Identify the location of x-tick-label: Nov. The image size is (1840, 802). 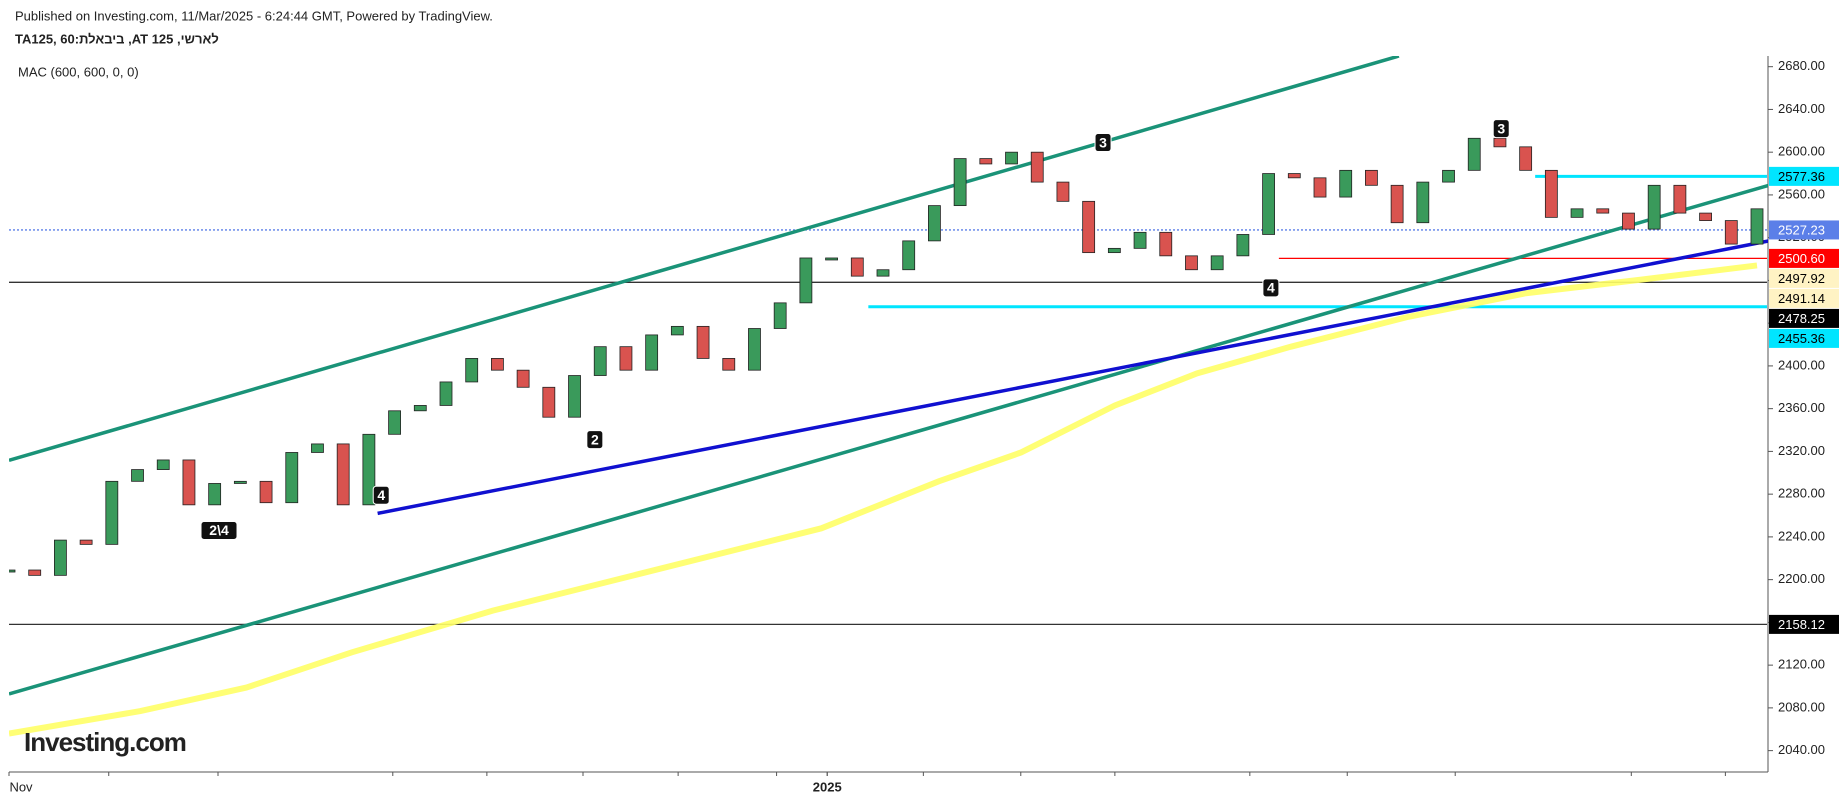
(21, 786).